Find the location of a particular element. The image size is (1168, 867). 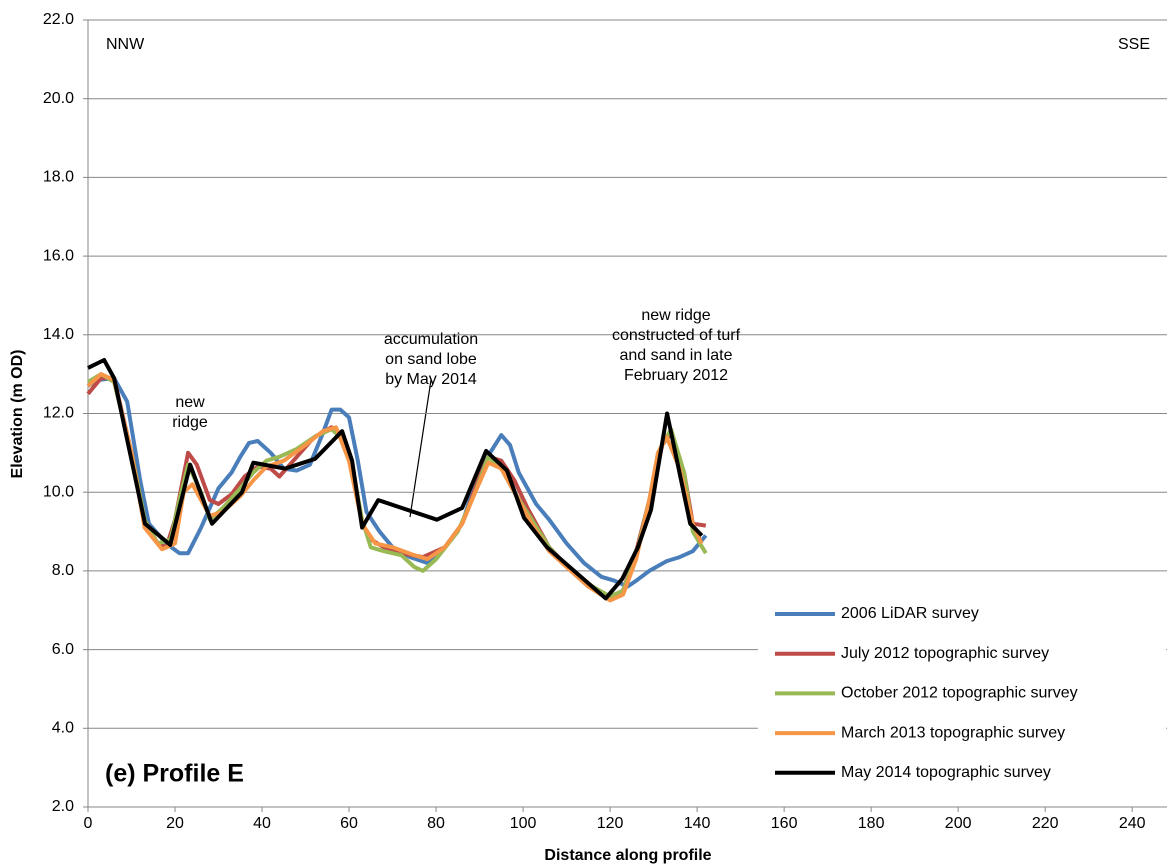

y-tick-label: 4.0 is located at coordinates (63, 728).